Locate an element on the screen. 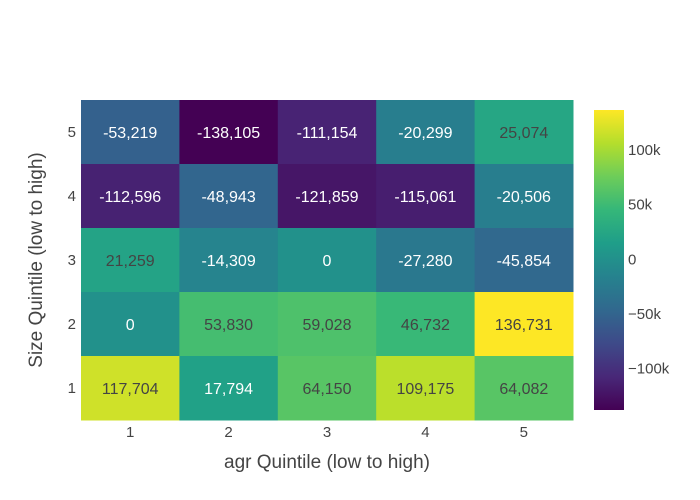 The width and height of the screenshot is (700, 500). cell-value-label: 64,150 is located at coordinates (327, 389).